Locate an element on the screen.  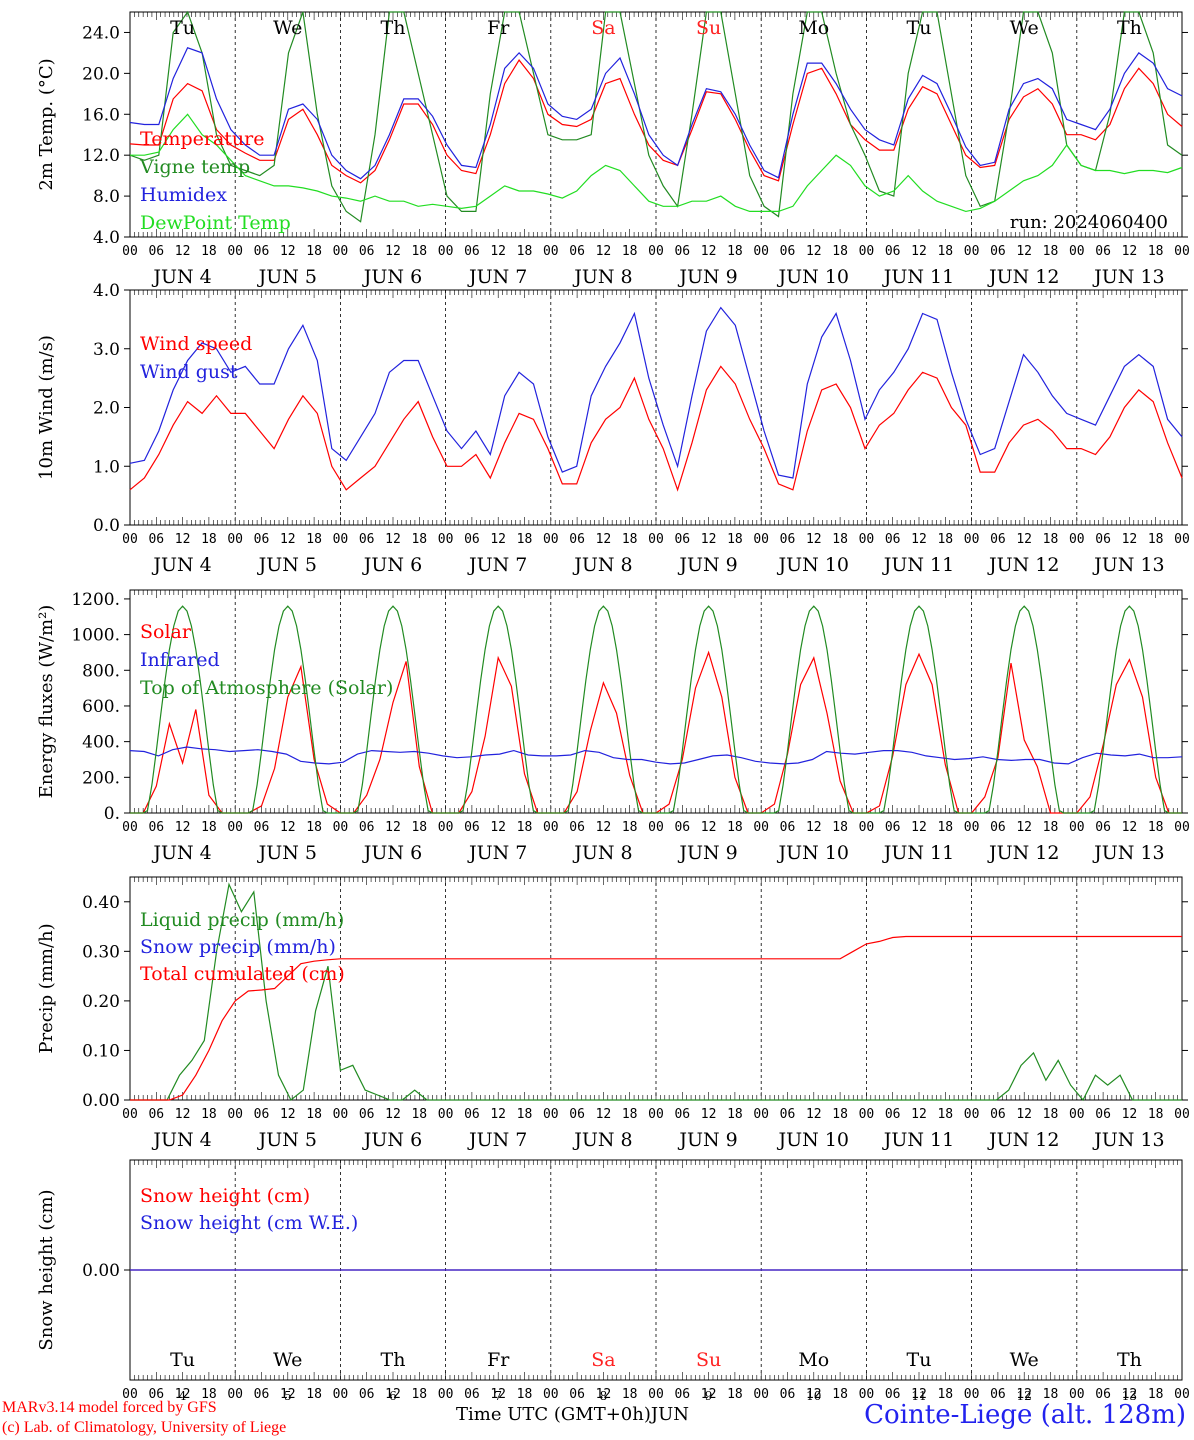
y-tick-label: 3.0 is located at coordinates (106, 350).